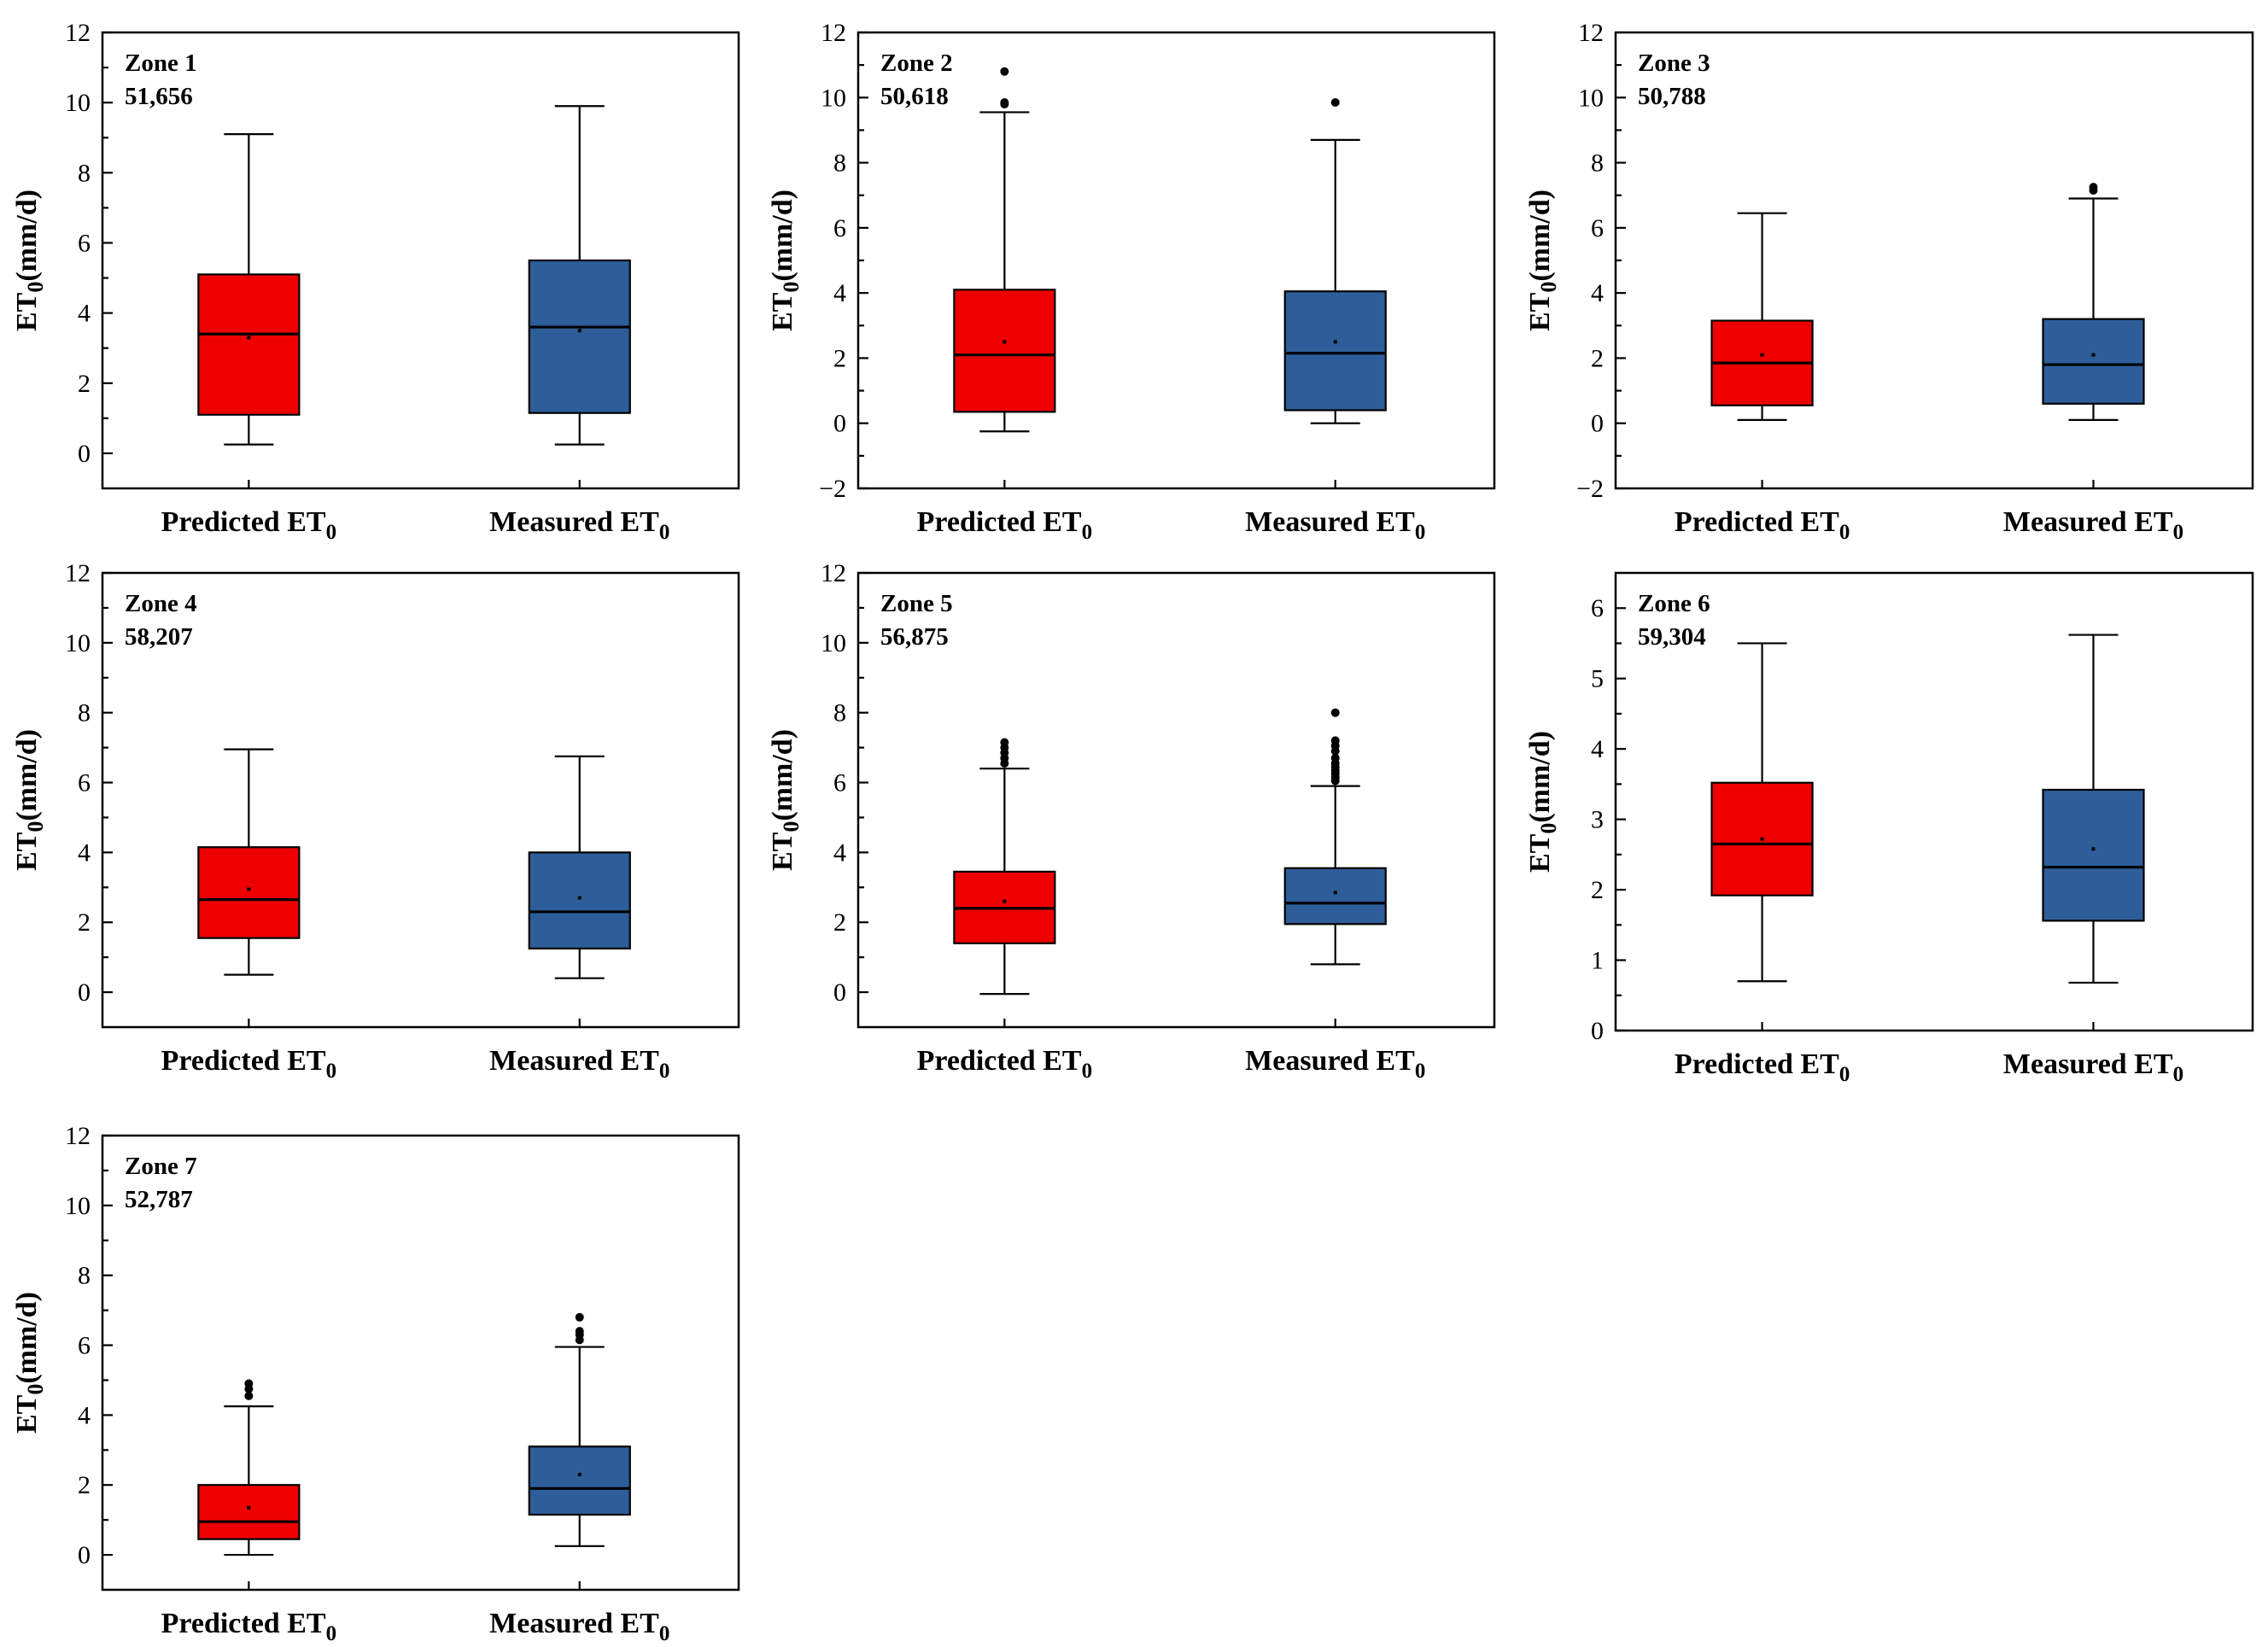  What do you see at coordinates (914, 637) in the screenshot?
I see `sample-count-label: 56,875` at bounding box center [914, 637].